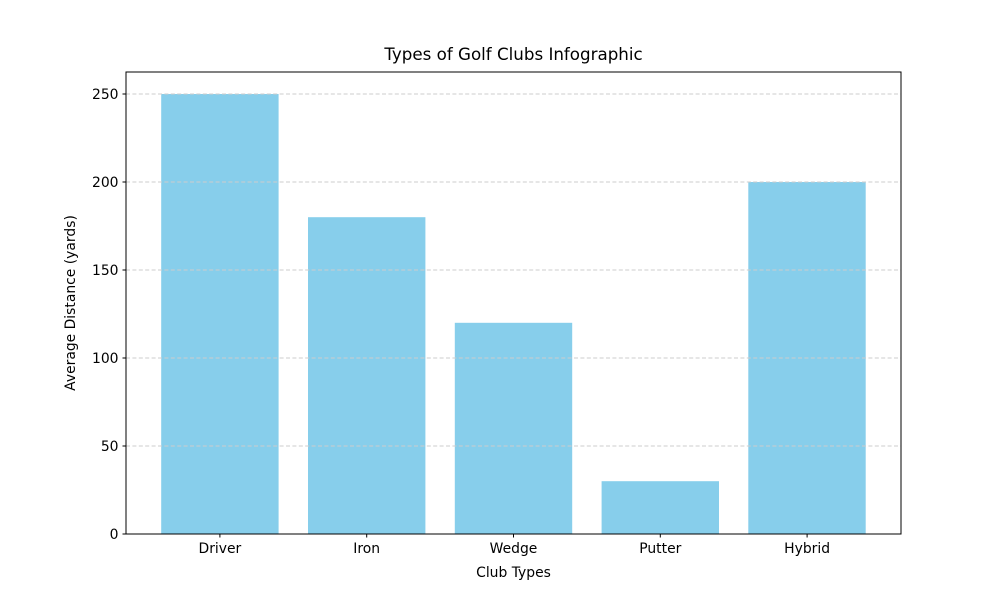  I want to click on x-tick-label-hybrid: Hybrid, so click(807, 549).